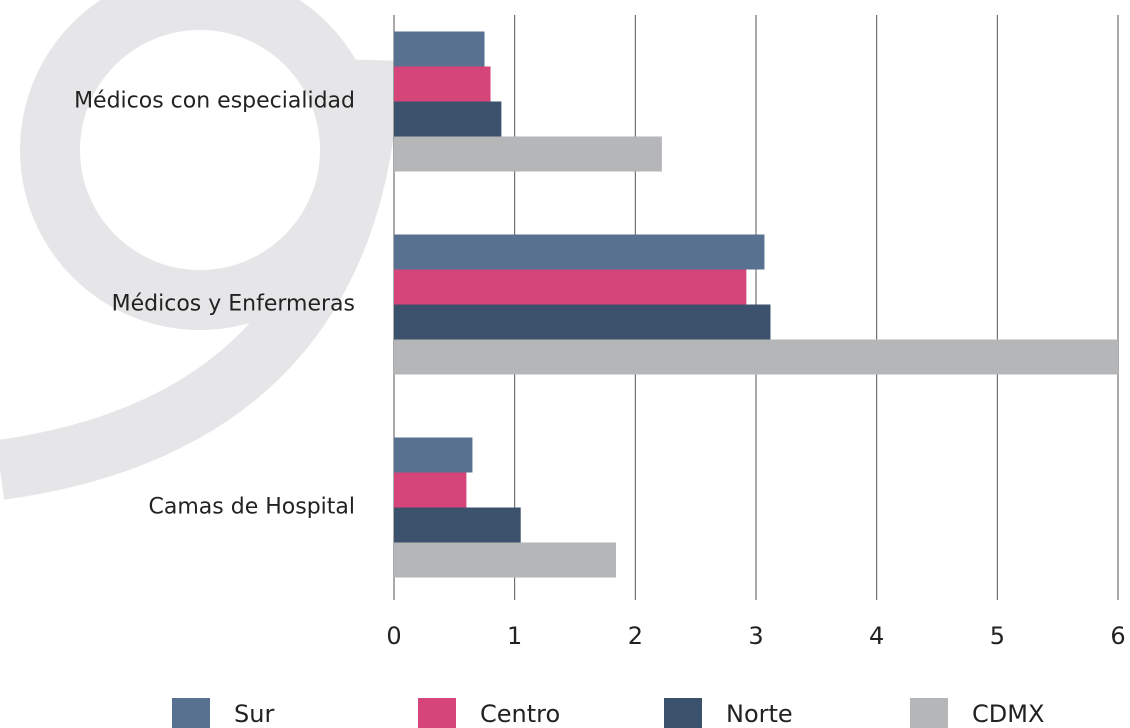  I want to click on x-tick-label: 2, so click(635, 636).